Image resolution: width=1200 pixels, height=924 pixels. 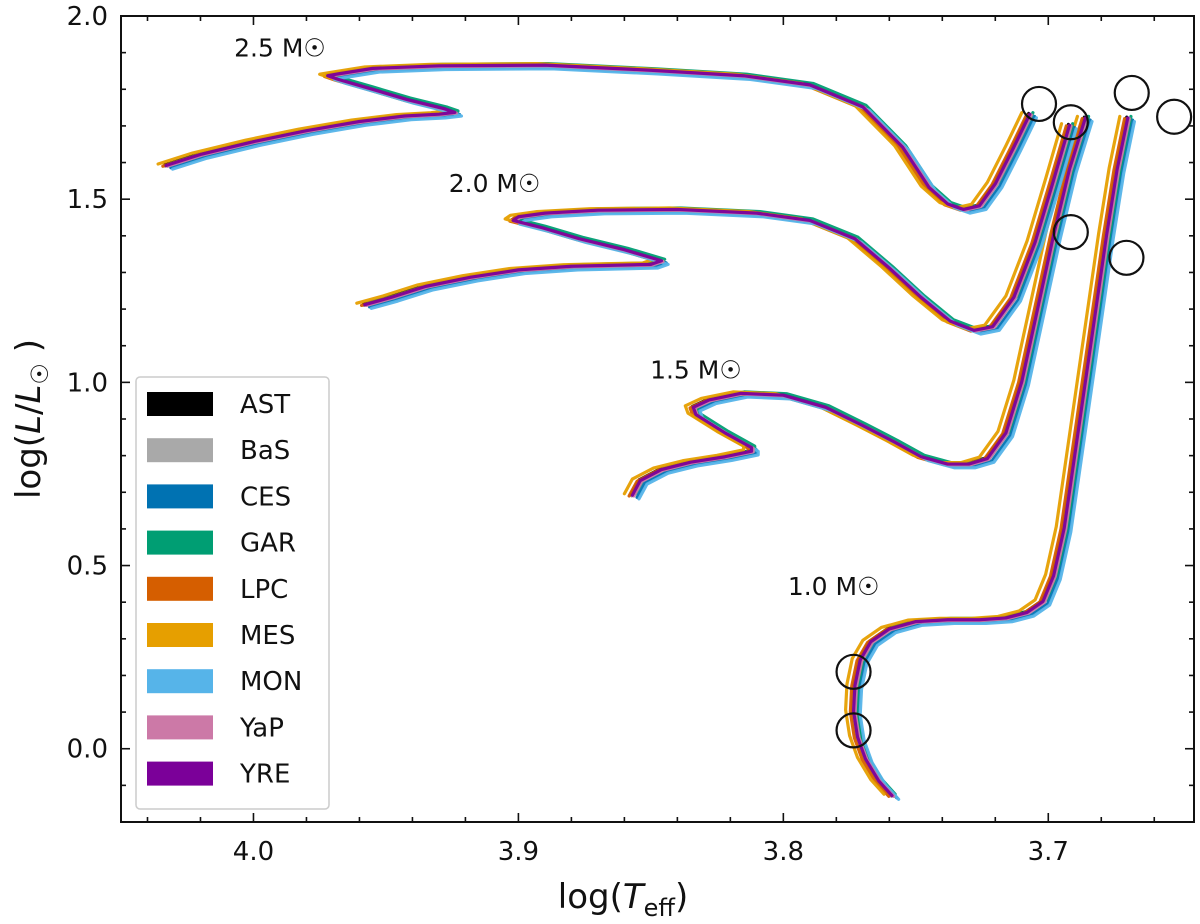 What do you see at coordinates (180, 542) in the screenshot?
I see `legend-swatch-gar` at bounding box center [180, 542].